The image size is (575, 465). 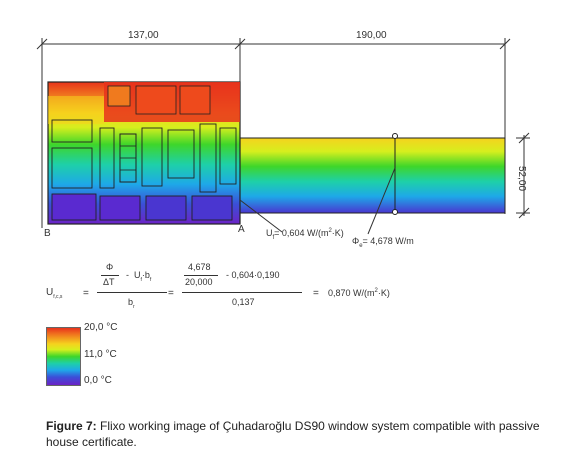 I want to click on equation-result: 0,870 W/(m2·K), so click(x=359, y=293).